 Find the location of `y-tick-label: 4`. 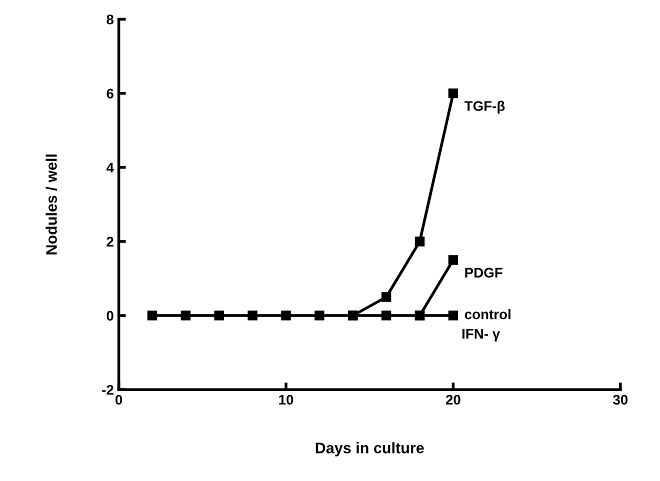

y-tick-label: 4 is located at coordinates (110, 167).